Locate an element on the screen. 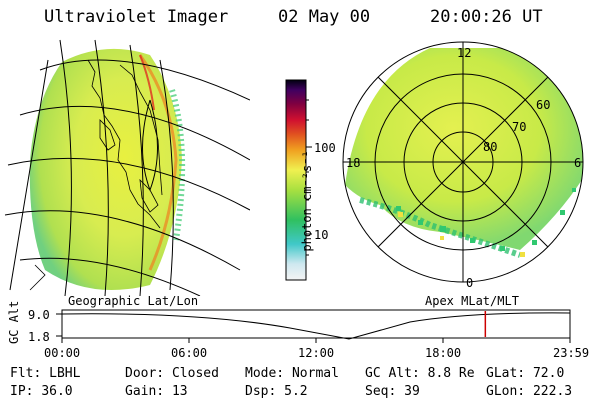 This screenshot has width=600, height=400. footer-seq: Seq: 39 is located at coordinates (392, 391).